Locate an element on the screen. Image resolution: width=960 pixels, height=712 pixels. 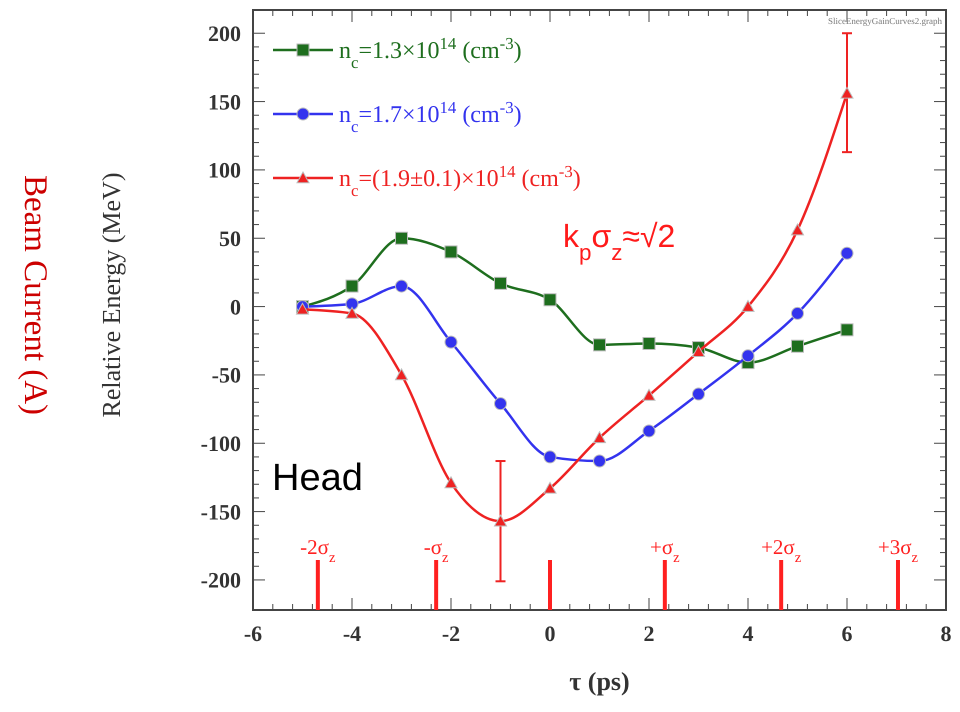
y2-axis-title: Beam Current (A) is located at coordinates (35, 295).